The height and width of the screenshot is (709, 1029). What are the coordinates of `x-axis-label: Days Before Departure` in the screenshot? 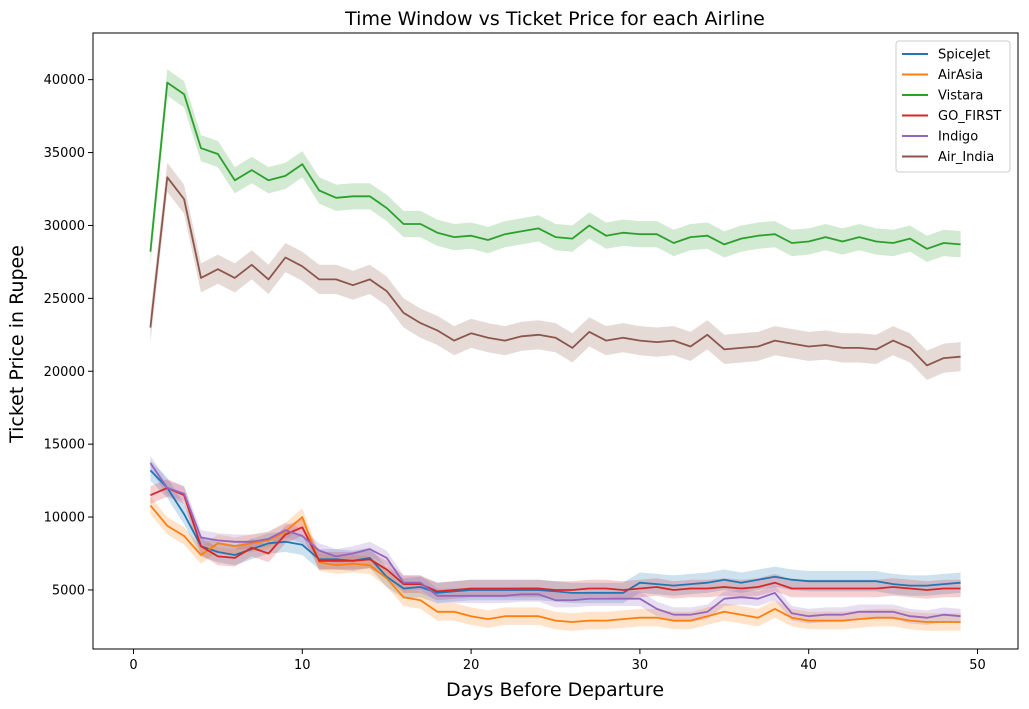 It's located at (555, 690).